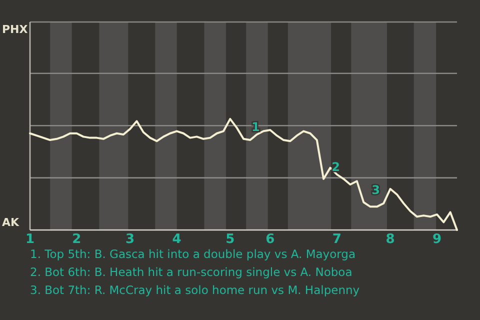  I want to click on text: 2. Bot 6th: B. Heath hit a run-scoring single vs A. Noboa, so click(191, 272).